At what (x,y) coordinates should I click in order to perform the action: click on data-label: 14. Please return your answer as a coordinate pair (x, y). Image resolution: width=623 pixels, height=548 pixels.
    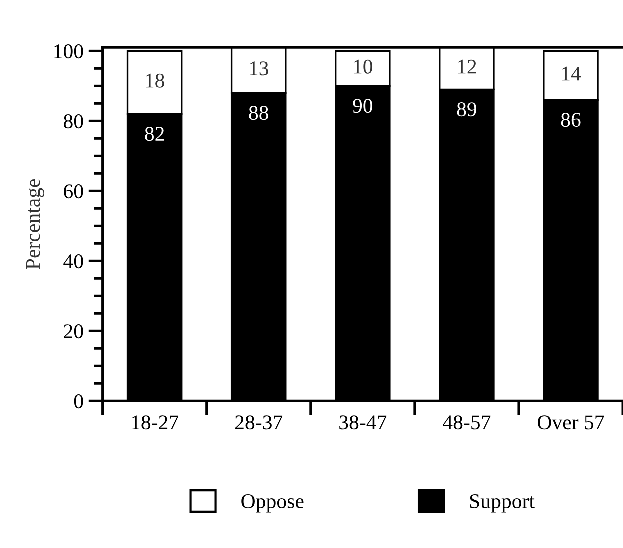
    Looking at the image, I should click on (572, 73).